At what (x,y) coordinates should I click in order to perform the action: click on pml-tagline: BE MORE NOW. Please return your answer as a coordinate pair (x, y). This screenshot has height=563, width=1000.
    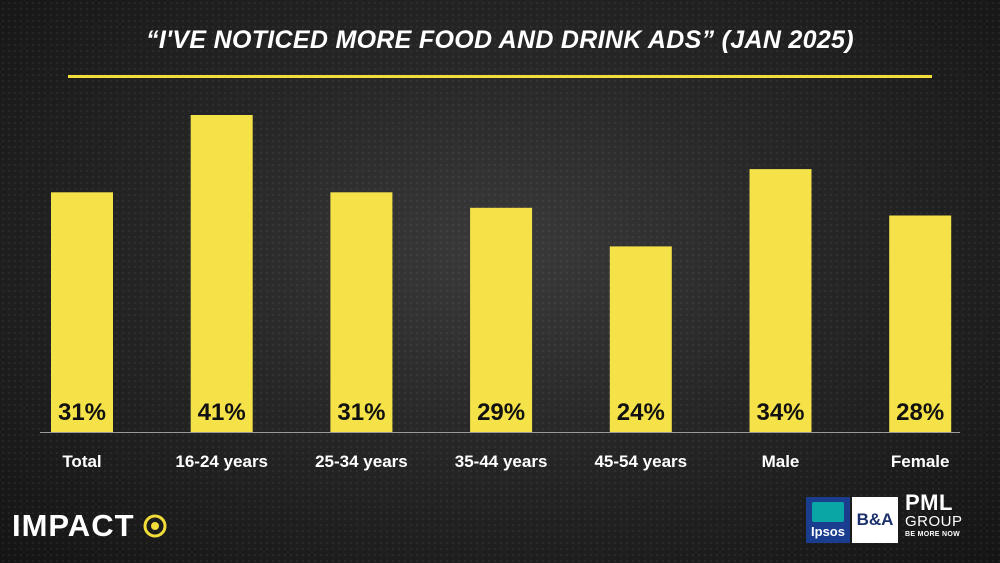
    Looking at the image, I should click on (933, 534).